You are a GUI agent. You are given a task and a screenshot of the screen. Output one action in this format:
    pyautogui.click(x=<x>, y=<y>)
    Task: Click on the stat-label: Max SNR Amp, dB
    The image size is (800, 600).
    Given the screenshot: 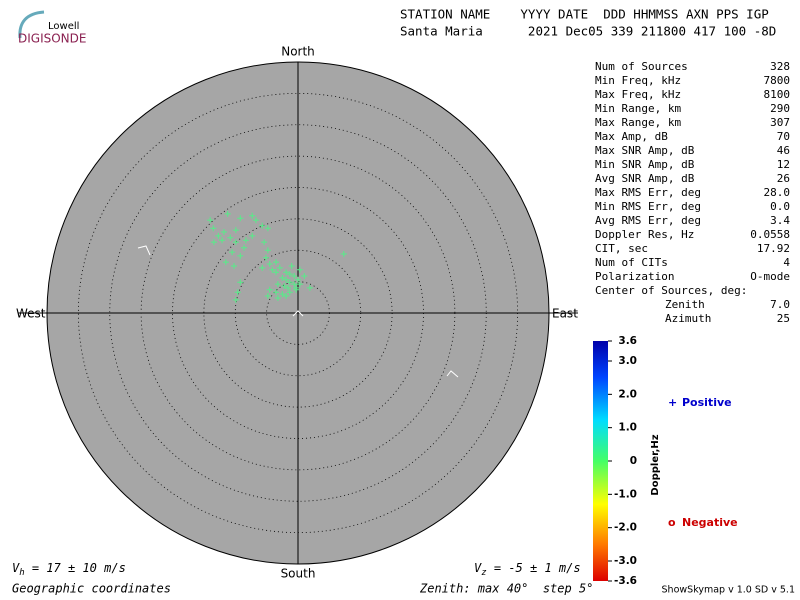 What is the action you would take?
    pyautogui.click(x=645, y=150)
    